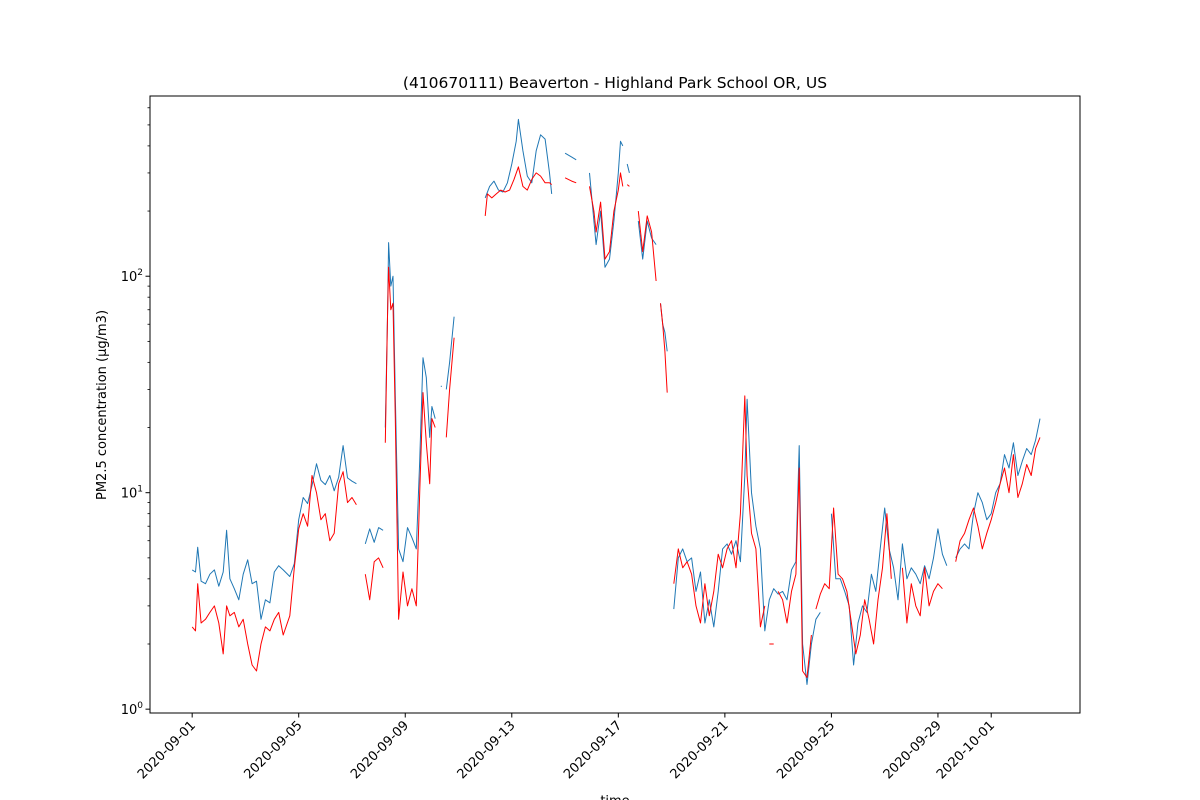 Image resolution: width=1200 pixels, height=800 pixels. I want to click on y-axis-label: PM2.5 concentration (µg/m3), so click(102, 405).